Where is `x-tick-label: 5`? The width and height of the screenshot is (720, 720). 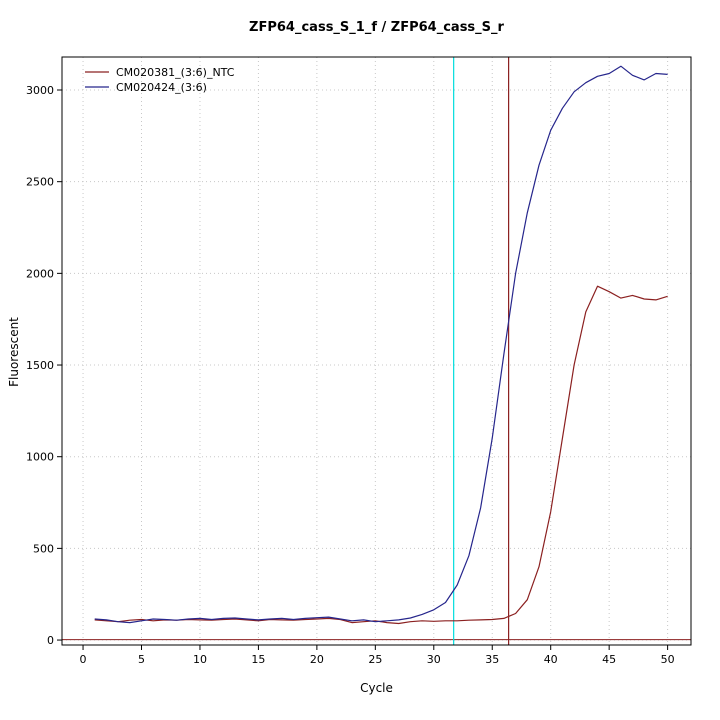 x-tick-label: 5 is located at coordinates (141, 659).